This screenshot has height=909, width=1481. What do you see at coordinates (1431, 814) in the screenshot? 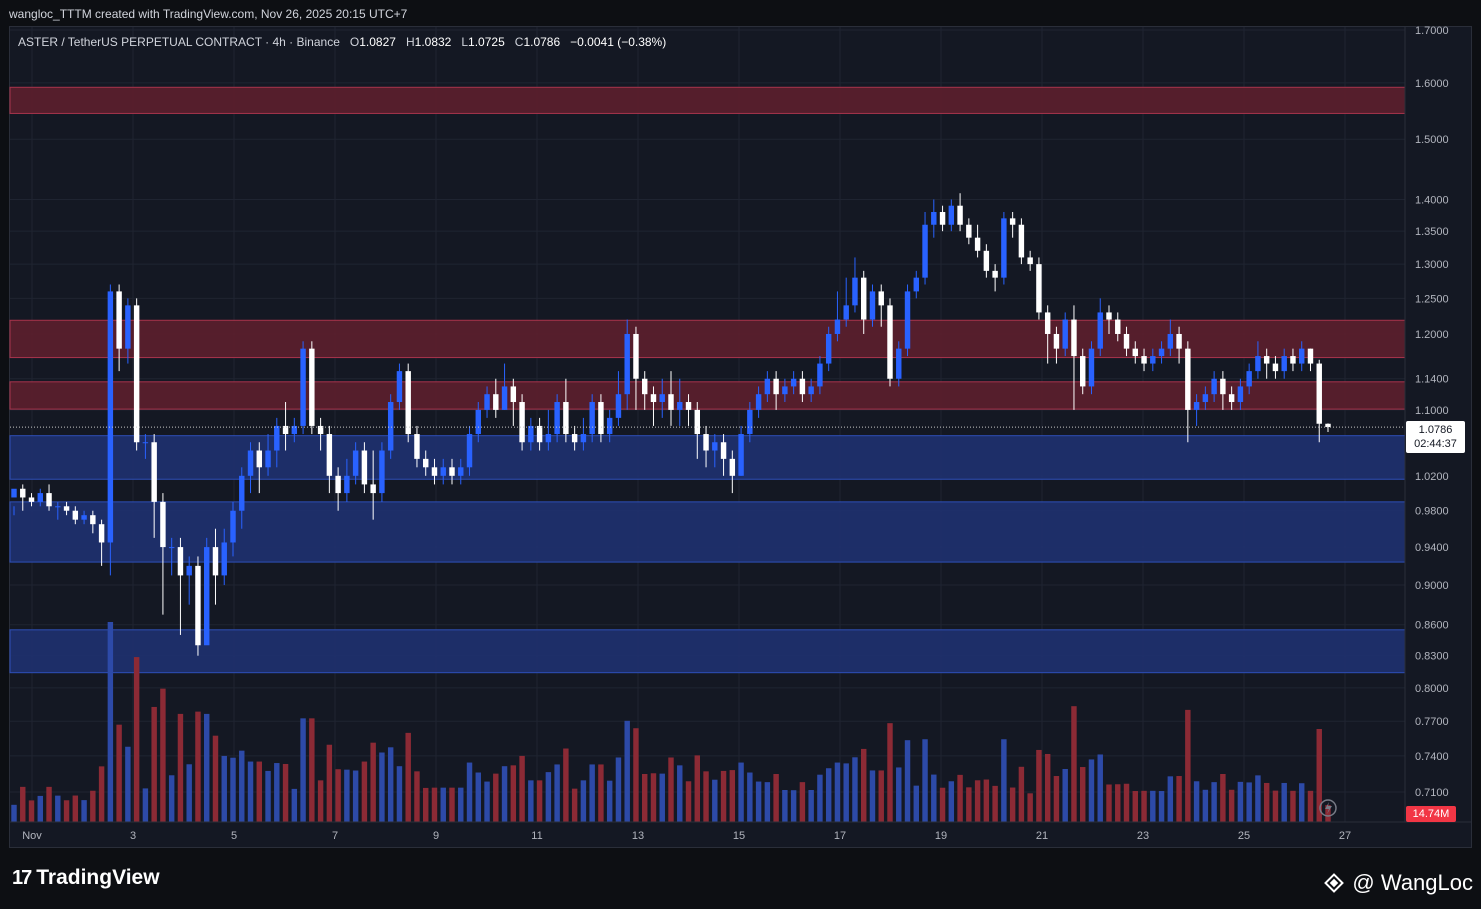
I see `volume-tag: 14.74M` at bounding box center [1431, 814].